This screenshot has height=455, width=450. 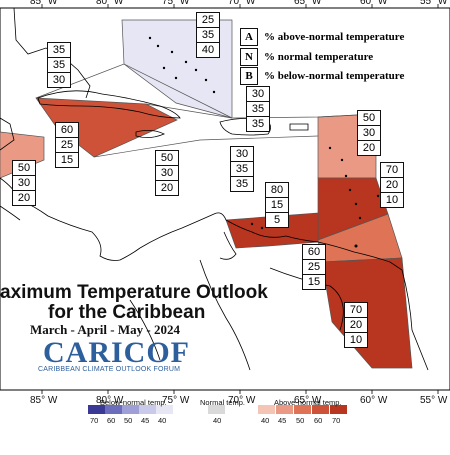 I want to click on prob-box-belize: 50 30 20, so click(x=24, y=183).